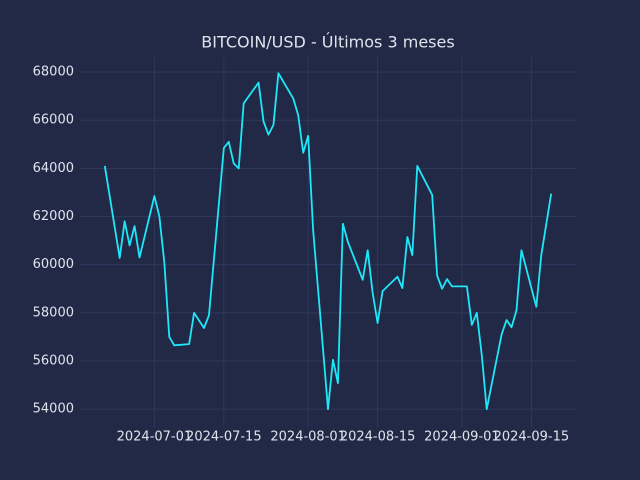 Image resolution: width=640 pixels, height=480 pixels. I want to click on chart-title: BITCOIN/USD - Últimos 3 meses, so click(327, 42).